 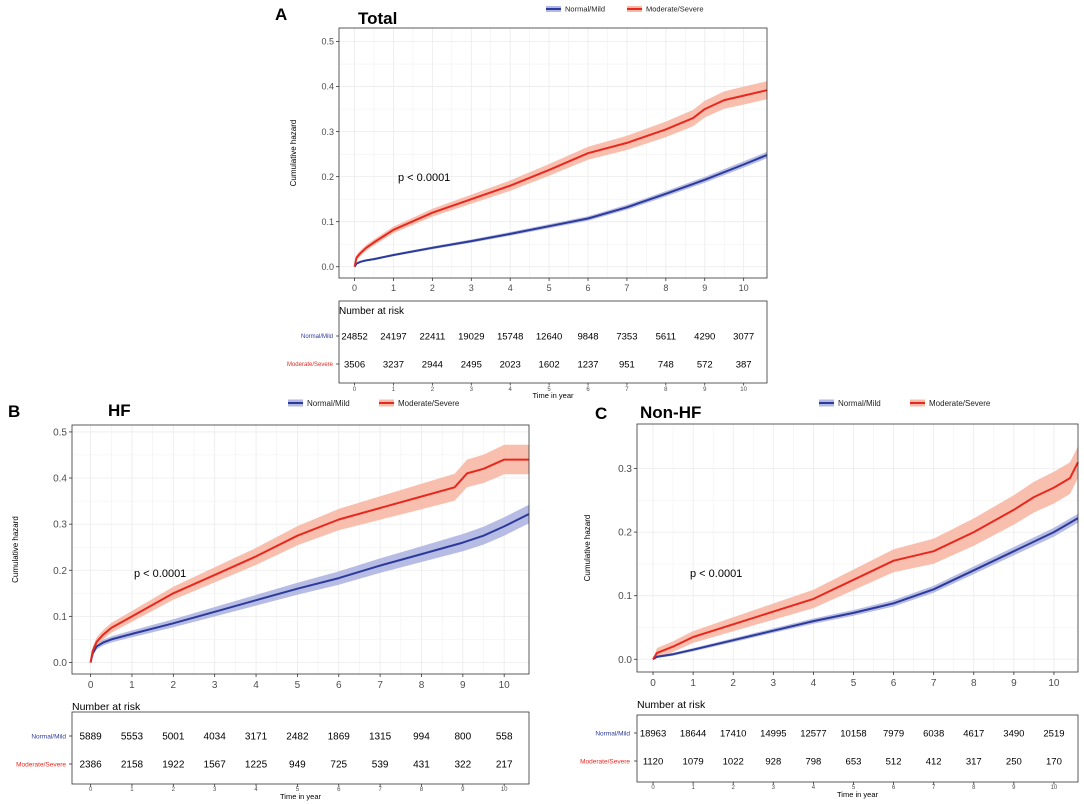 What do you see at coordinates (327, 222) in the screenshot?
I see `y-tick-label: 0.1` at bounding box center [327, 222].